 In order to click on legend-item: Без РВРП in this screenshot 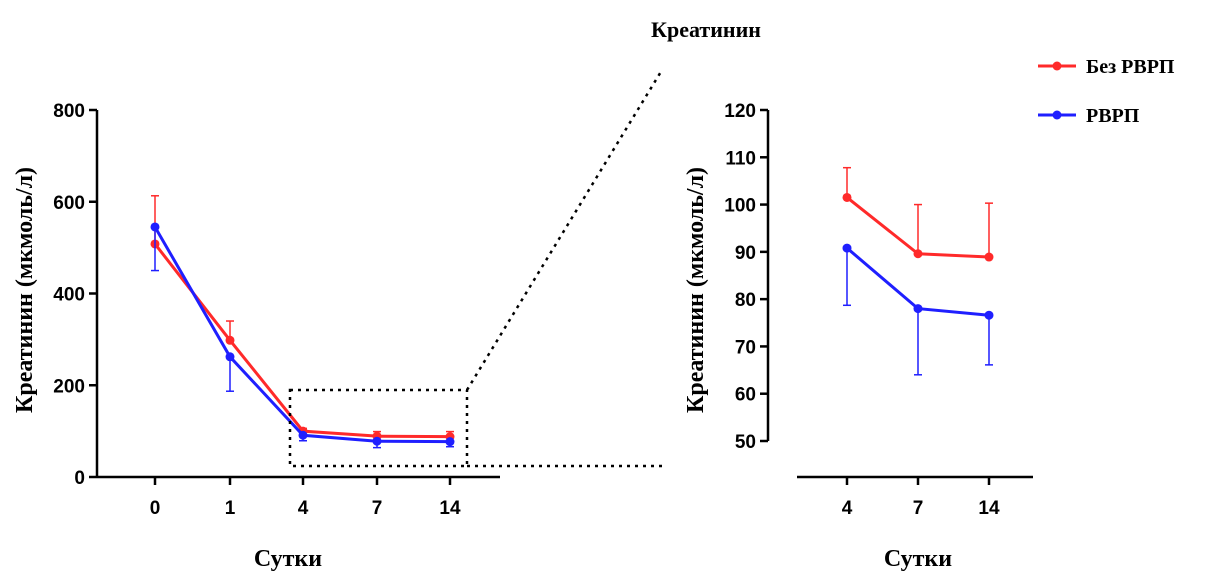, I will do `click(1106, 67)`.